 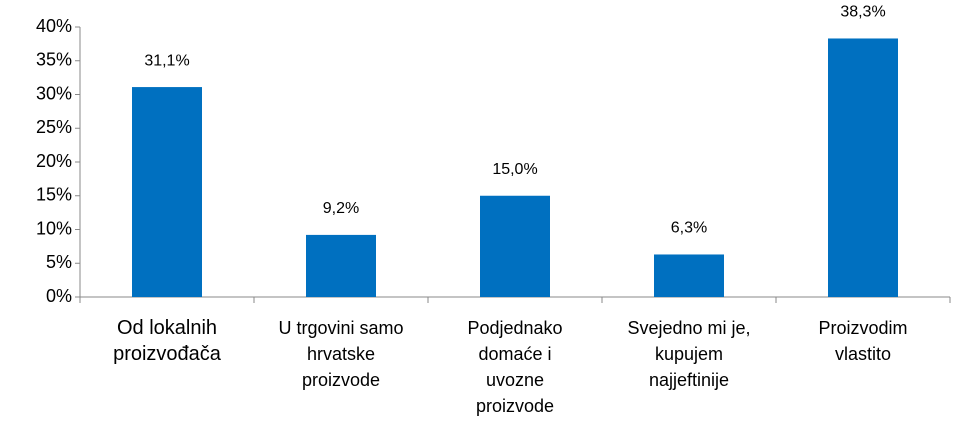 What do you see at coordinates (54, 161) in the screenshot?
I see `y-tick-label: 20%` at bounding box center [54, 161].